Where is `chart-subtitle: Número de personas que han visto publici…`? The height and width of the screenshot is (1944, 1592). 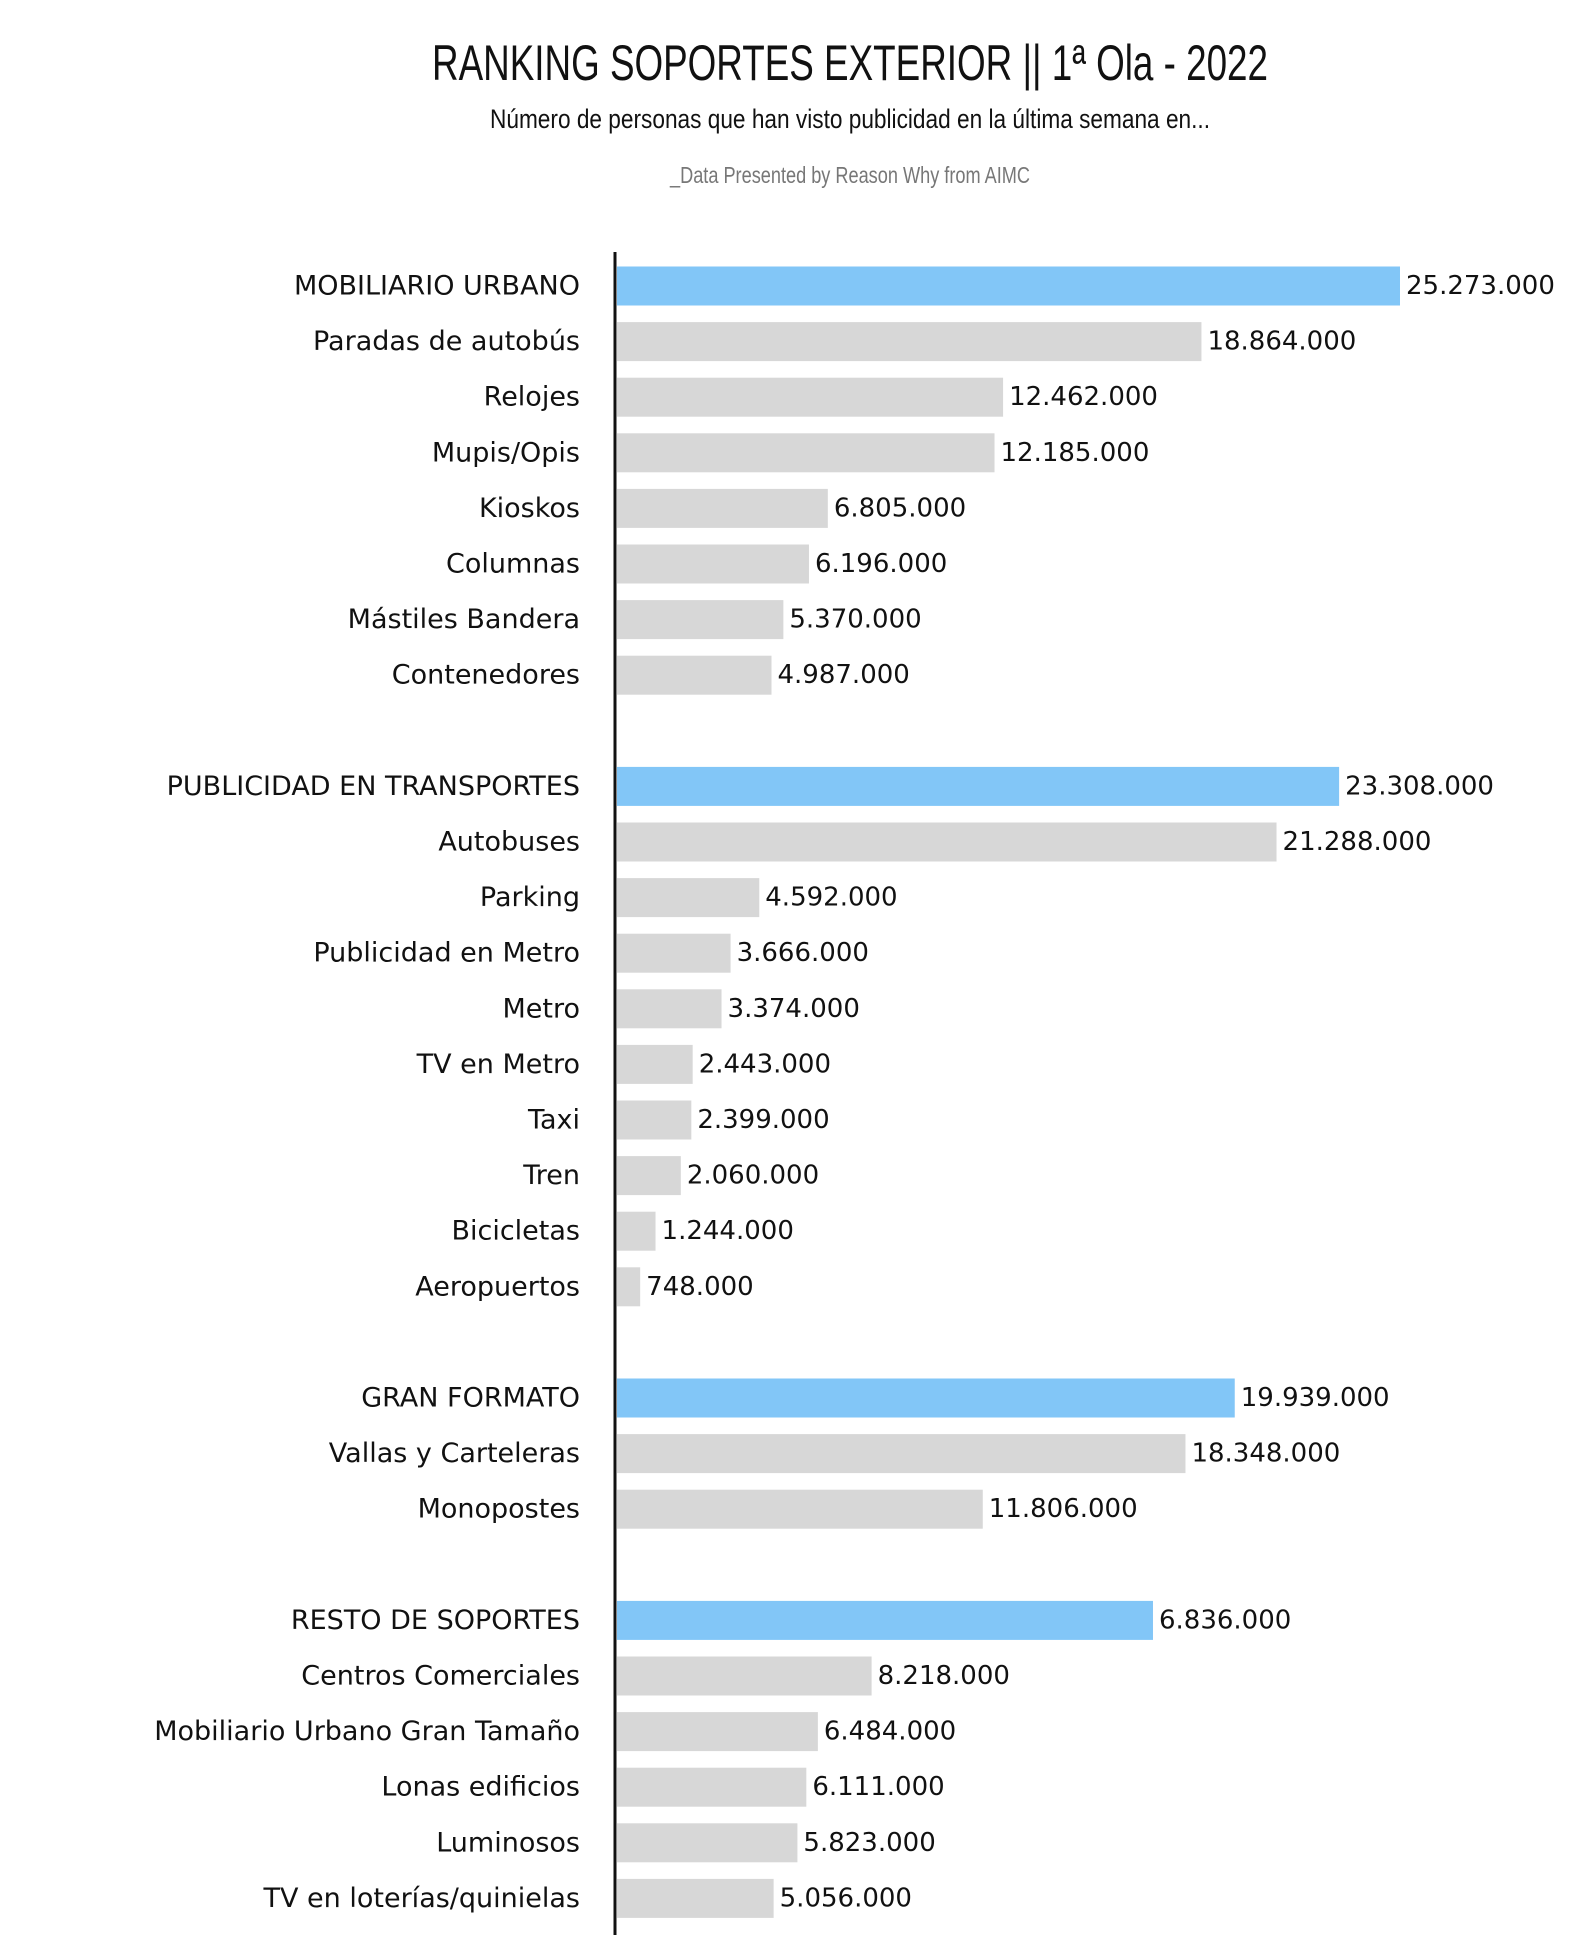
chart-subtitle: Número de personas que han visto publici… is located at coordinates (850, 119).